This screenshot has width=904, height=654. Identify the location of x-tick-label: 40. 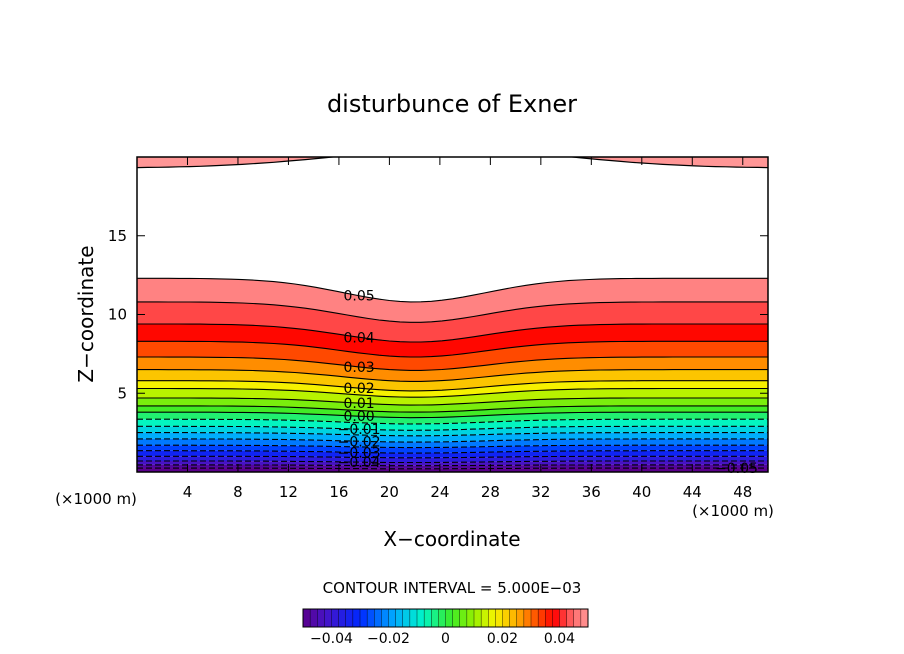
(641, 492).